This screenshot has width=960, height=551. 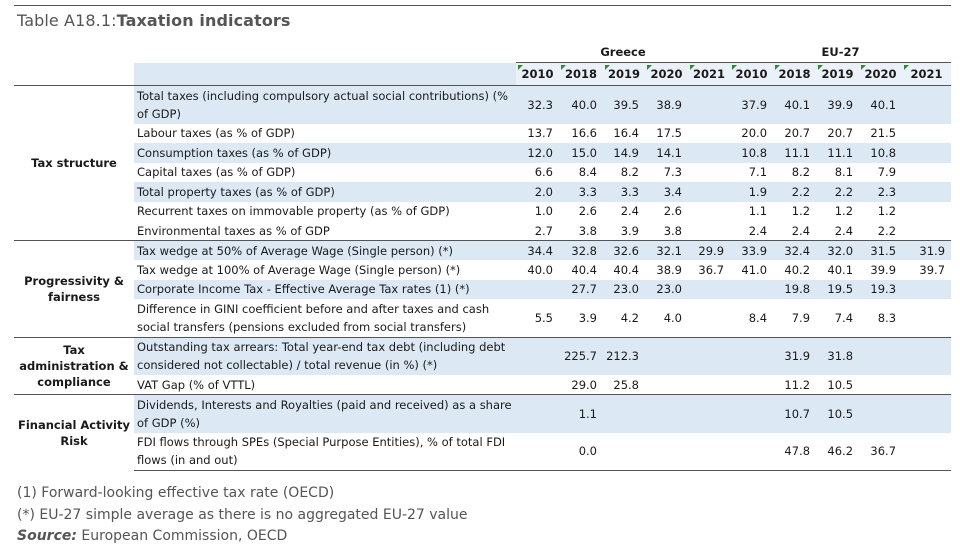 What do you see at coordinates (752, 172) in the screenshot?
I see `value-cell: 7.1` at bounding box center [752, 172].